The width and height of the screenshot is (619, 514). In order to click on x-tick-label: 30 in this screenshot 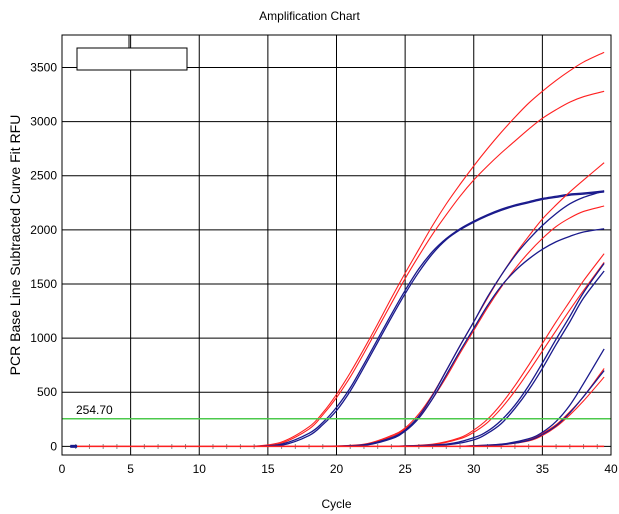, I will do `click(474, 469)`.